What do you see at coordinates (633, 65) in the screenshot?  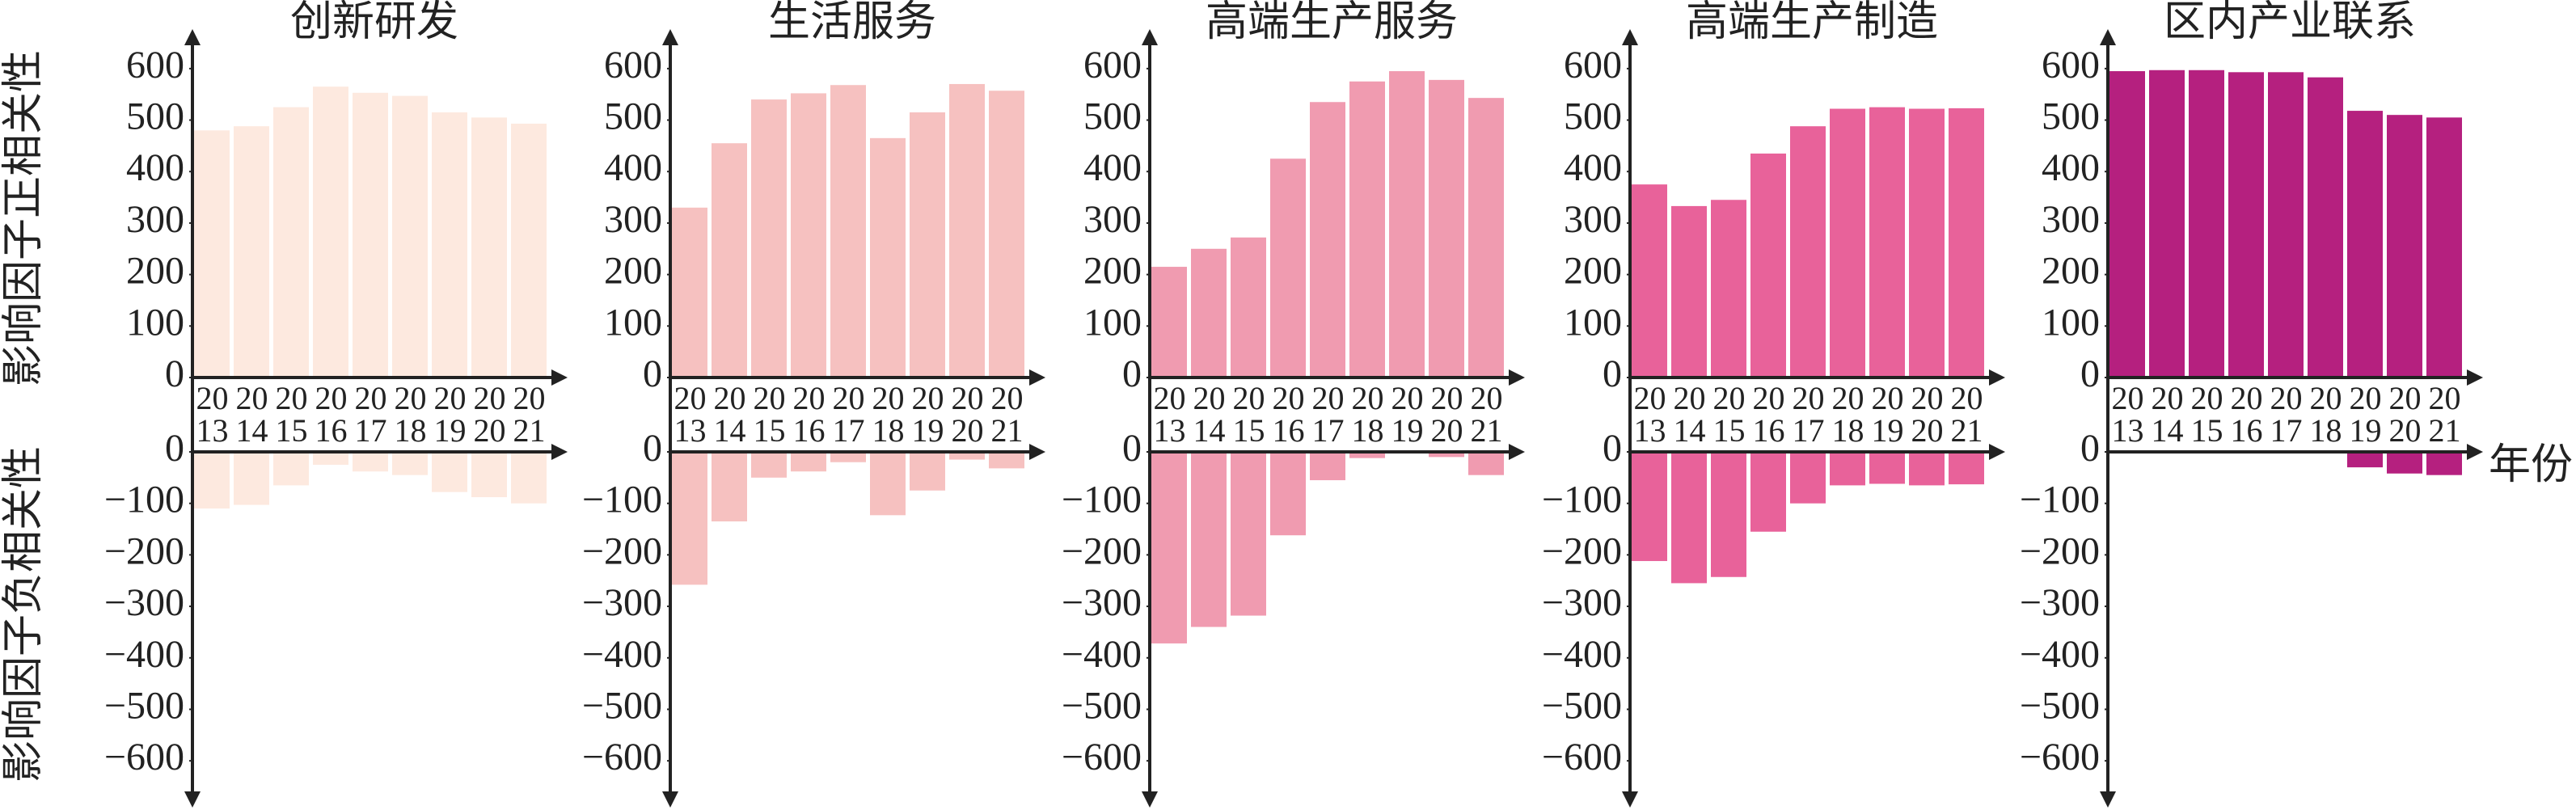 I see `y-tick-label: 600` at bounding box center [633, 65].